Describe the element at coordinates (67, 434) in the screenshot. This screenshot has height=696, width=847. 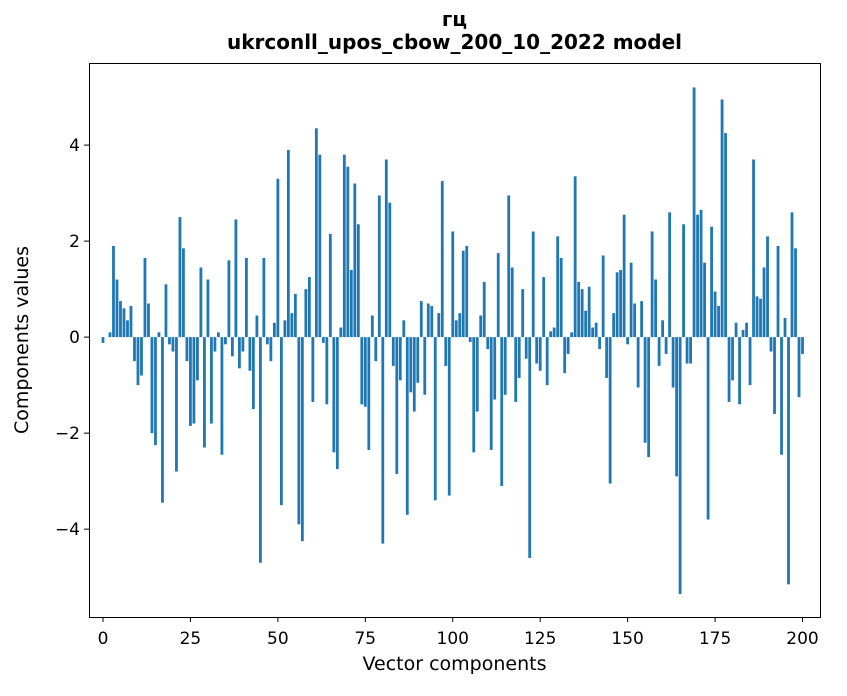
I see `y-tick-label: −2` at that location.